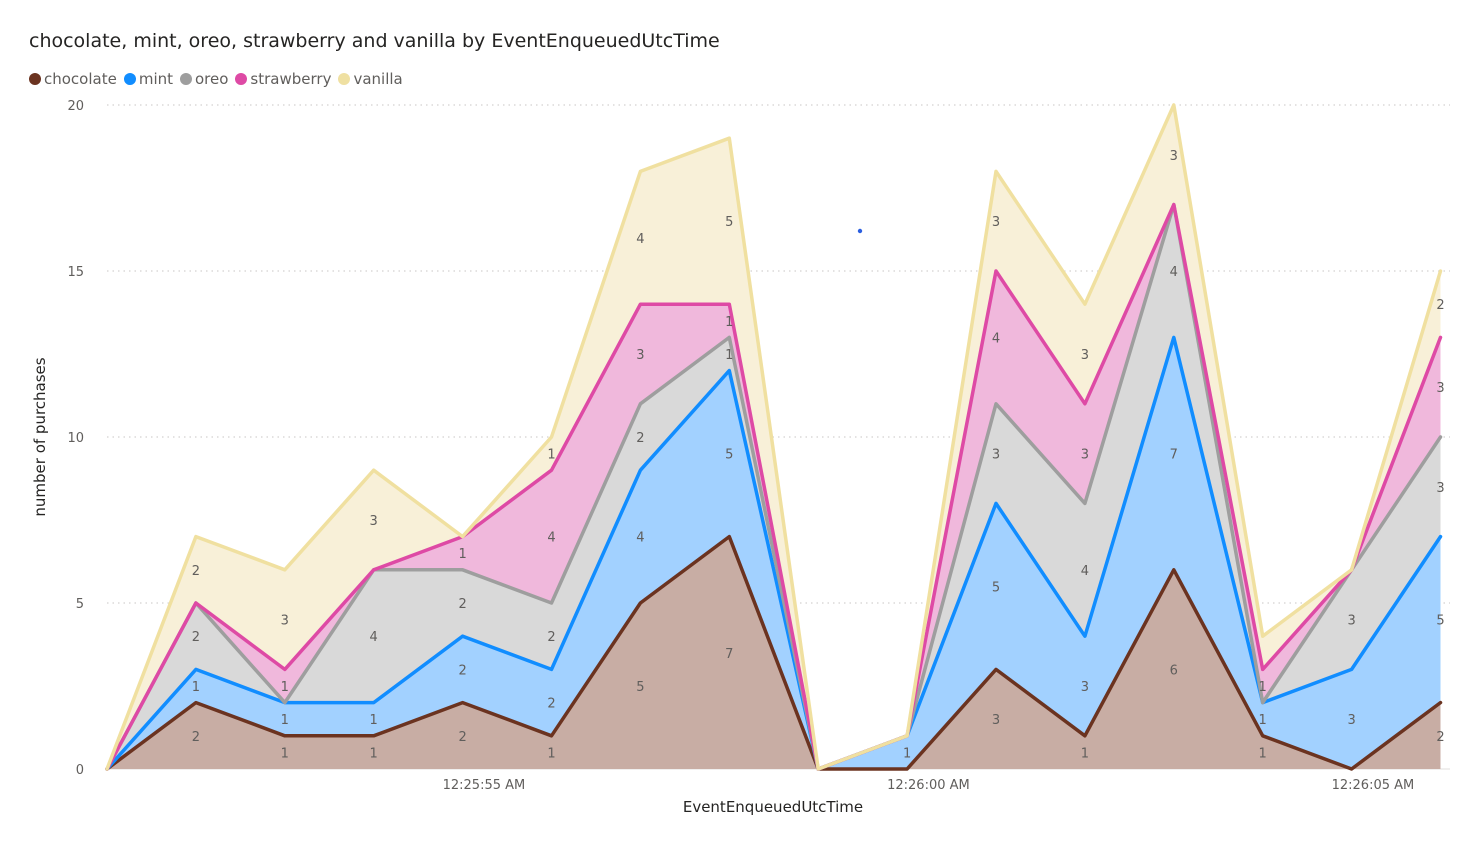 The height and width of the screenshot is (843, 1475). Describe the element at coordinates (80, 79) in the screenshot. I see `legend-label-chocolate: chocolate` at that location.